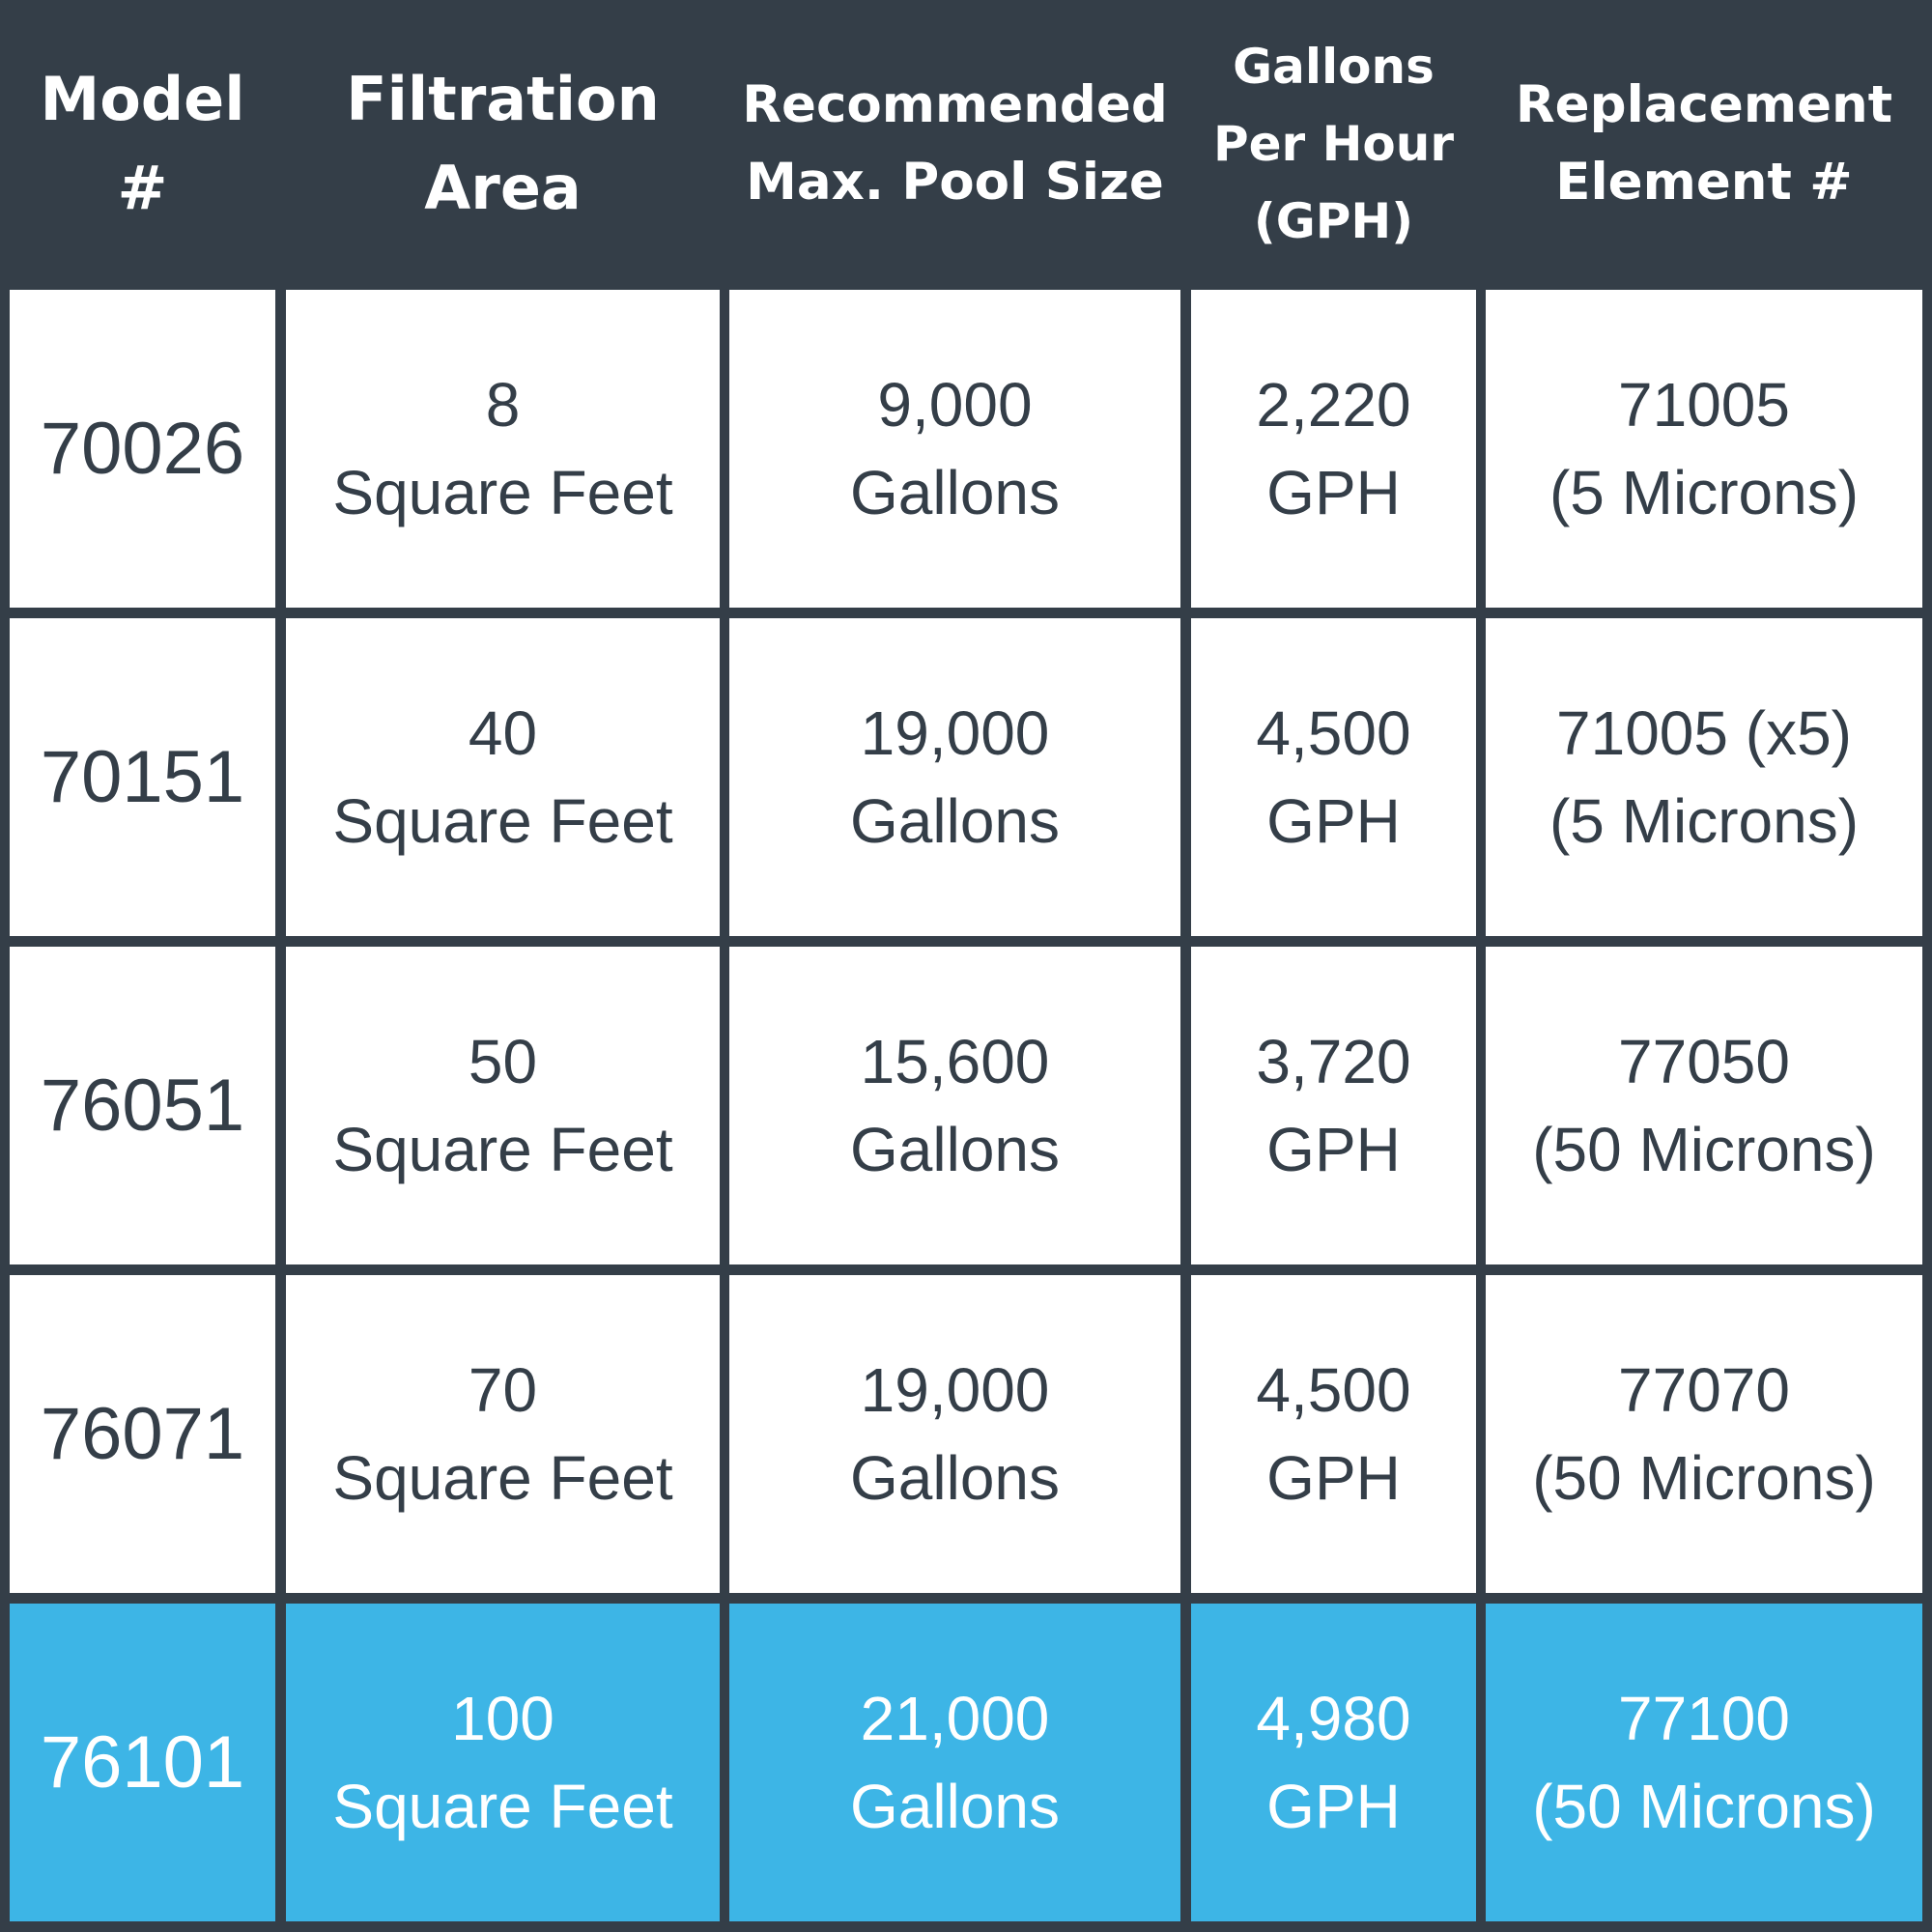  I want to click on row-1-area: 8 Square Feet, so click(503, 449).